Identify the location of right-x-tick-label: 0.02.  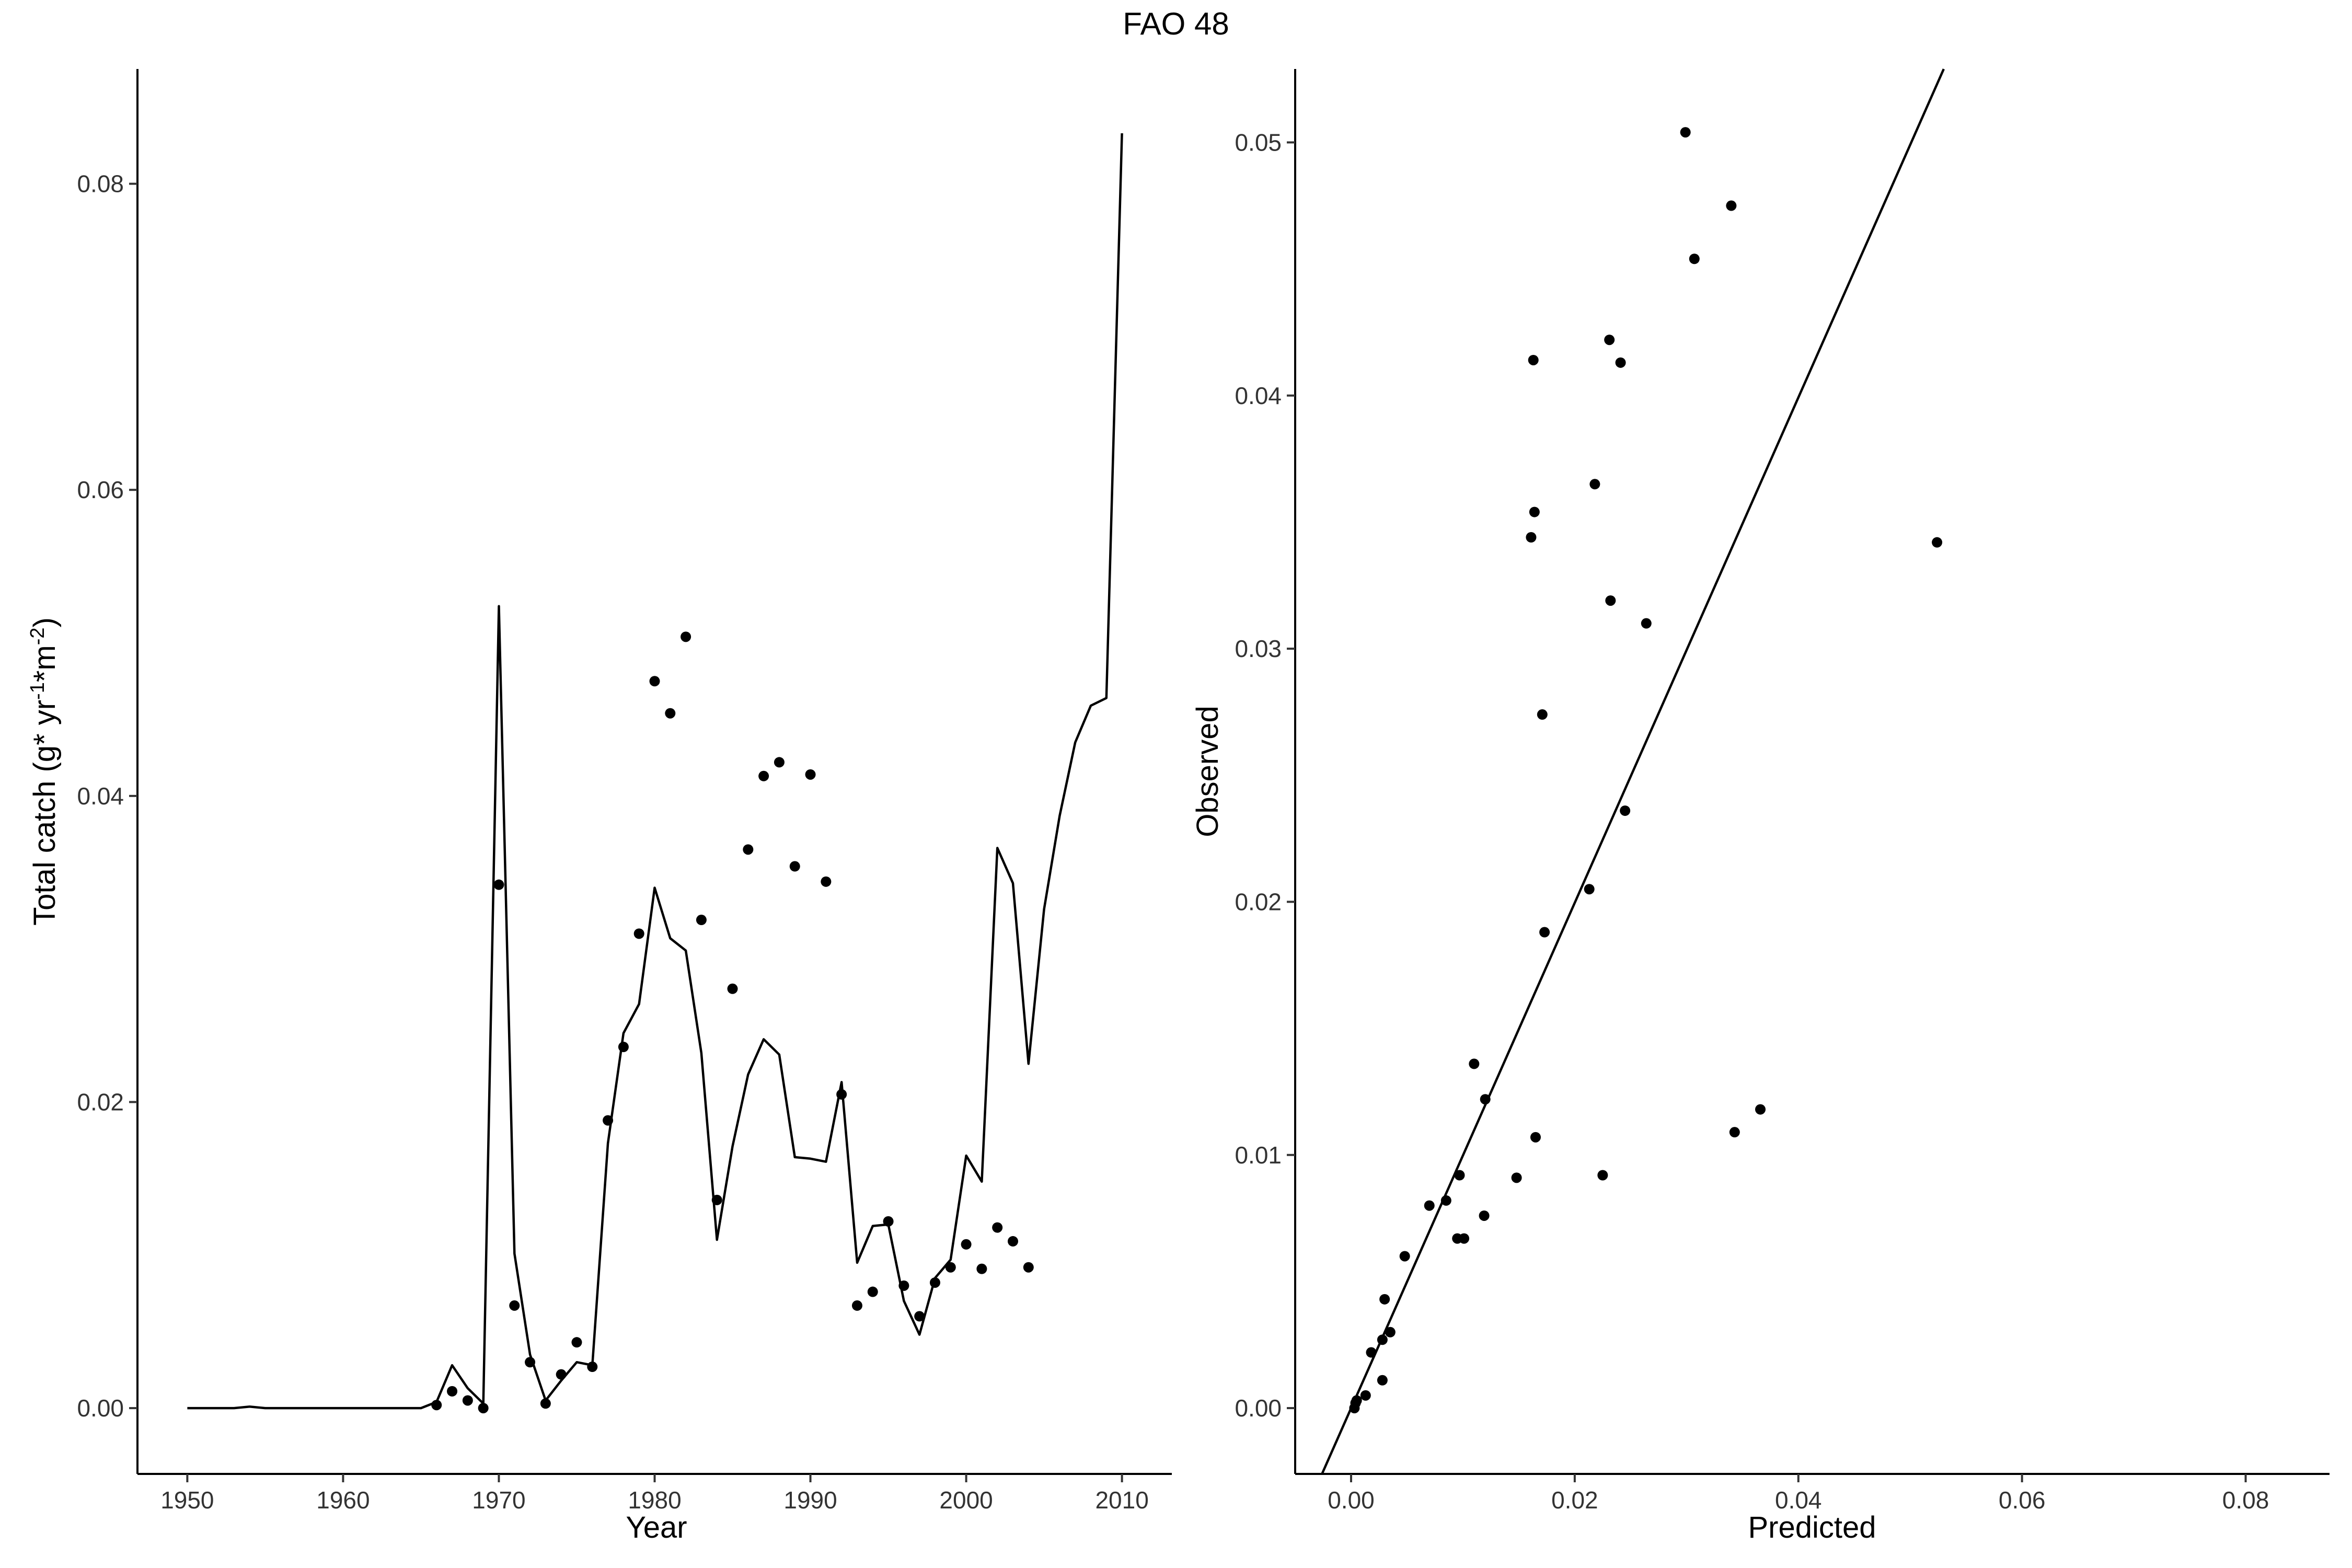
(1574, 1500).